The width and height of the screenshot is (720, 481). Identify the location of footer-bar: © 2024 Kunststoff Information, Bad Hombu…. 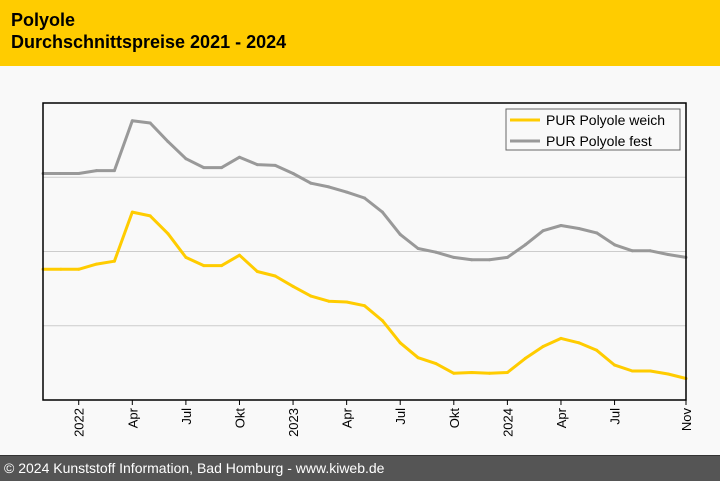
(360, 468).